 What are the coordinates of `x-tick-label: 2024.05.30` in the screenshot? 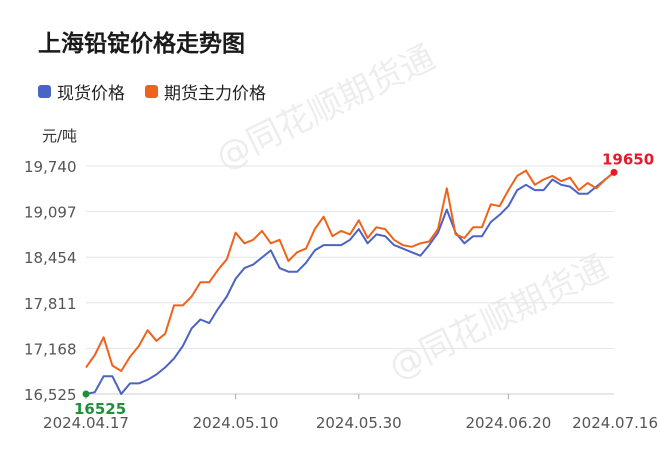 It's located at (359, 423).